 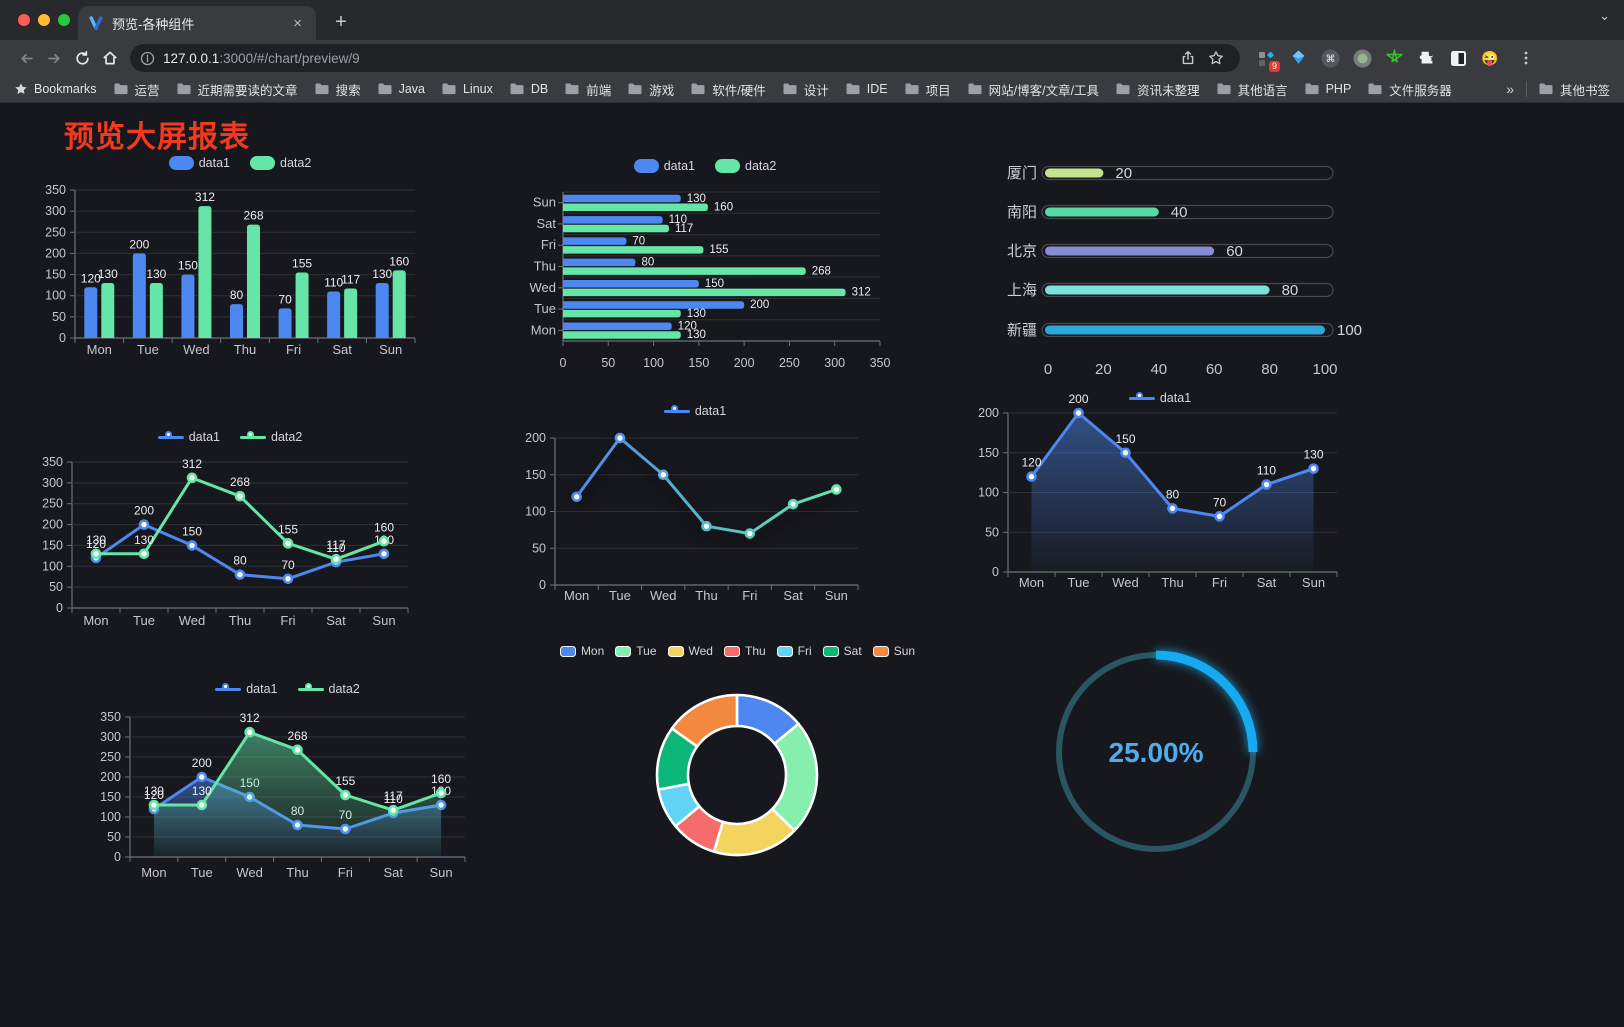 What do you see at coordinates (96, 23) in the screenshot?
I see `tab-favicon` at bounding box center [96, 23].